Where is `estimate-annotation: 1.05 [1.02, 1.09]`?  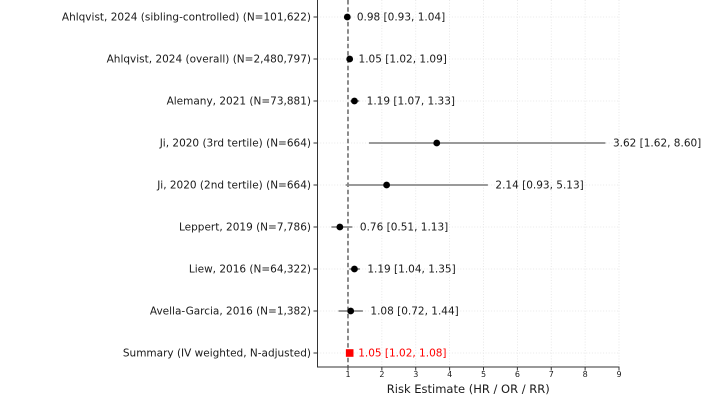 estimate-annotation: 1.05 [1.02, 1.09] is located at coordinates (403, 60).